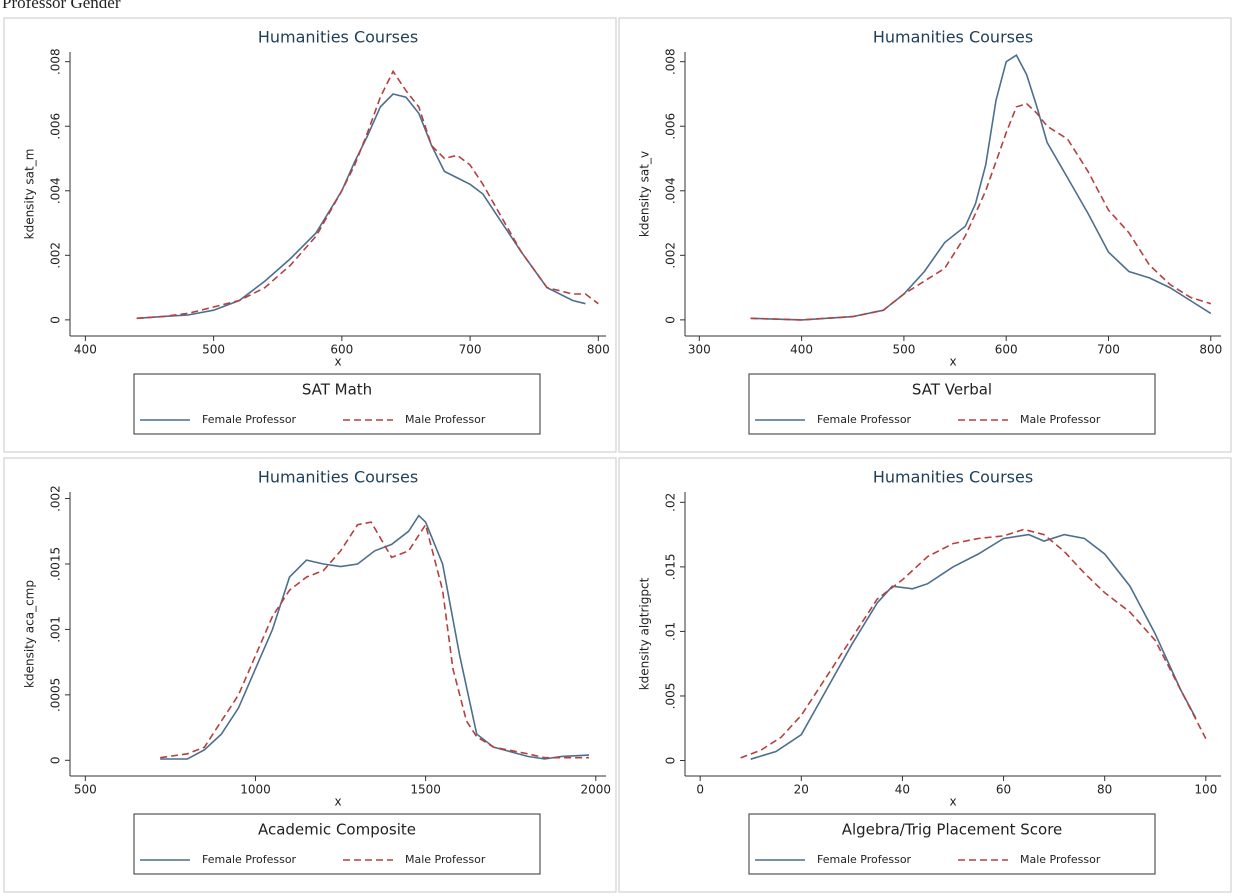  What do you see at coordinates (671, 631) in the screenshot?
I see `y-tick-label: .01` at bounding box center [671, 631].